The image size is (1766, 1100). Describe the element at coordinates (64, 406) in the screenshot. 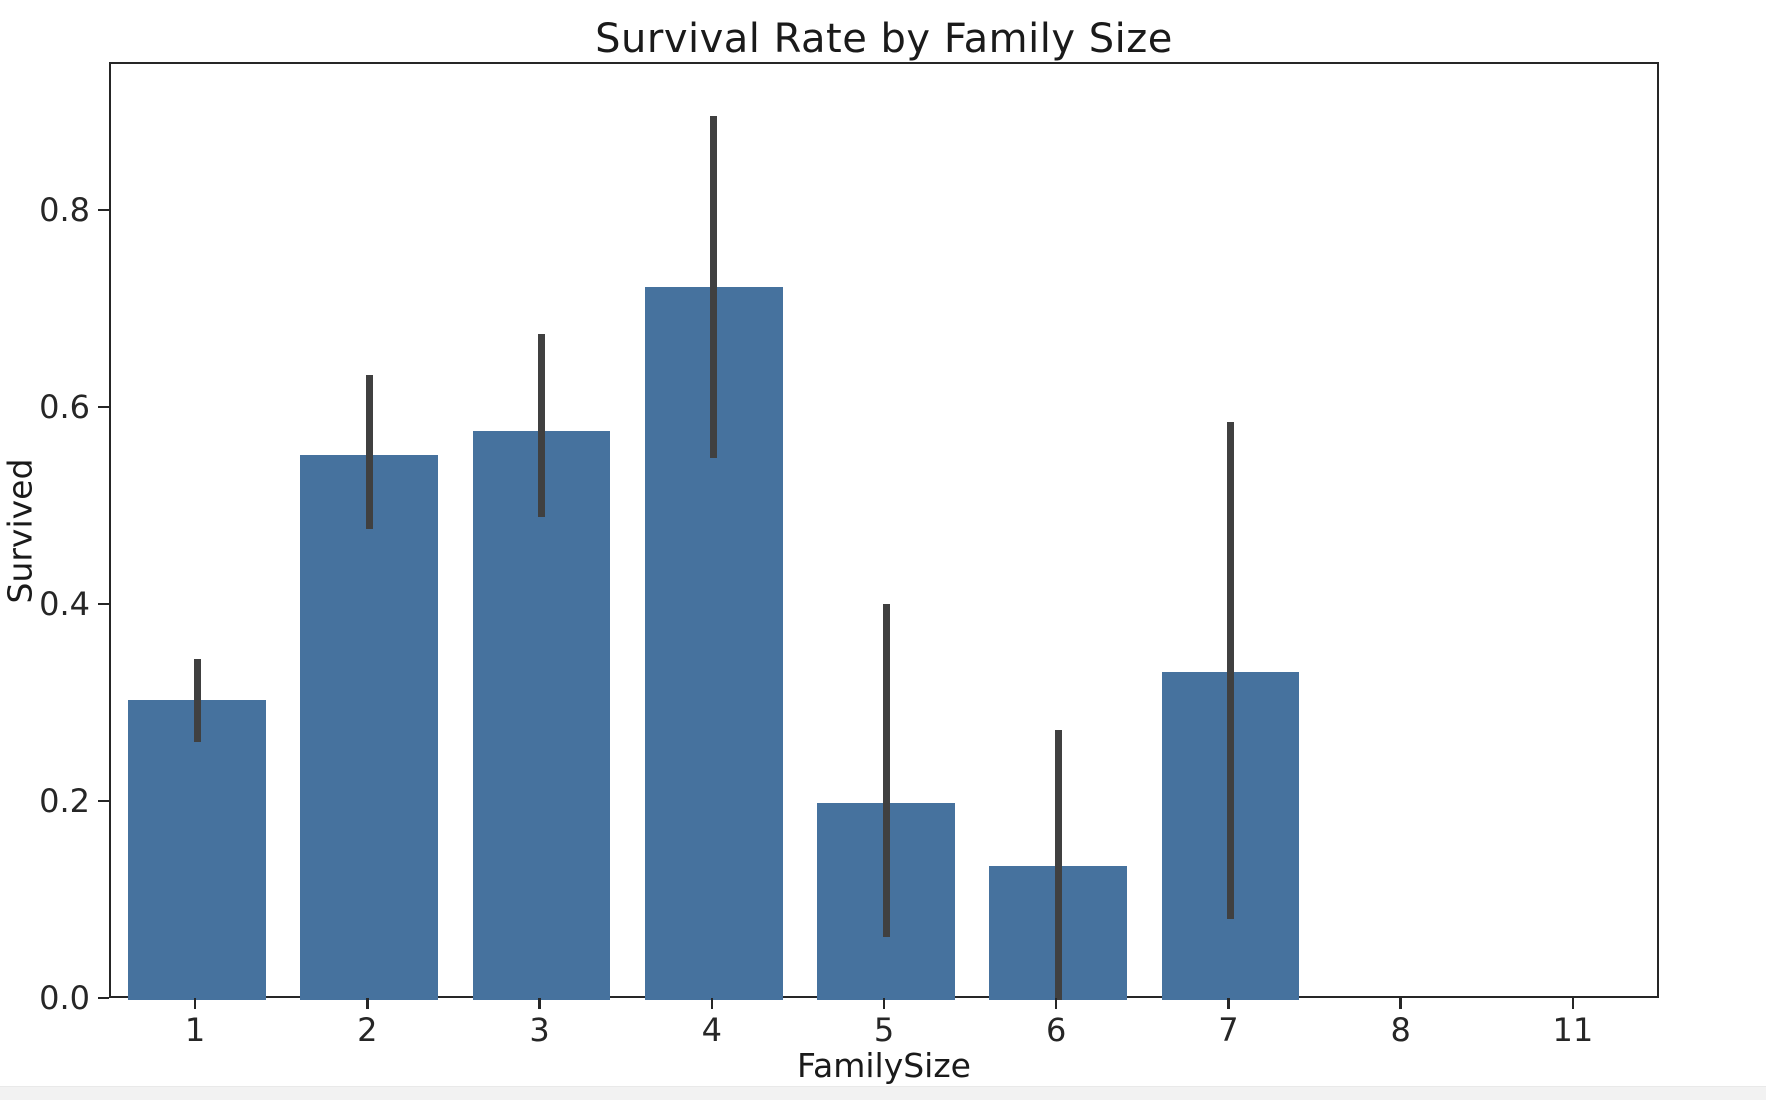

I see `y-tick-label: 0.6` at that location.